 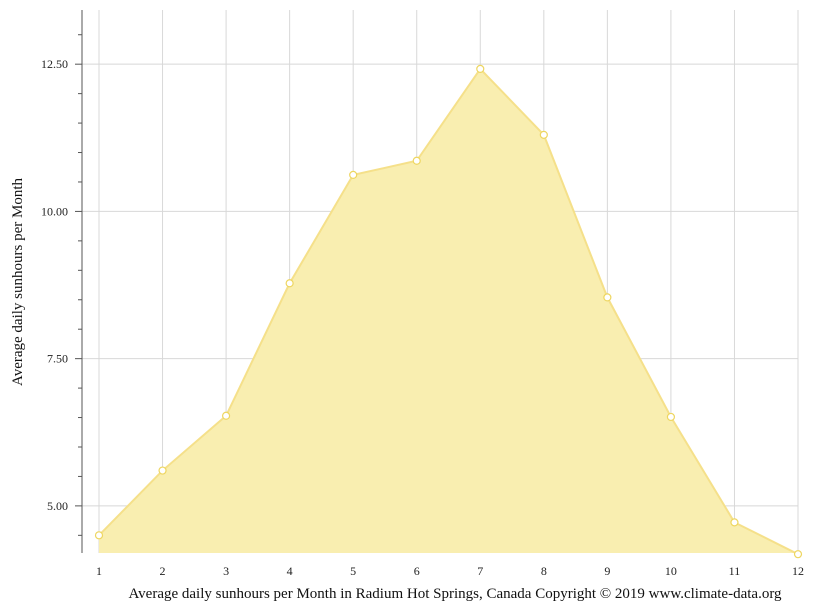 What do you see at coordinates (735, 571) in the screenshot?
I see `x-tick-label: 11` at bounding box center [735, 571].